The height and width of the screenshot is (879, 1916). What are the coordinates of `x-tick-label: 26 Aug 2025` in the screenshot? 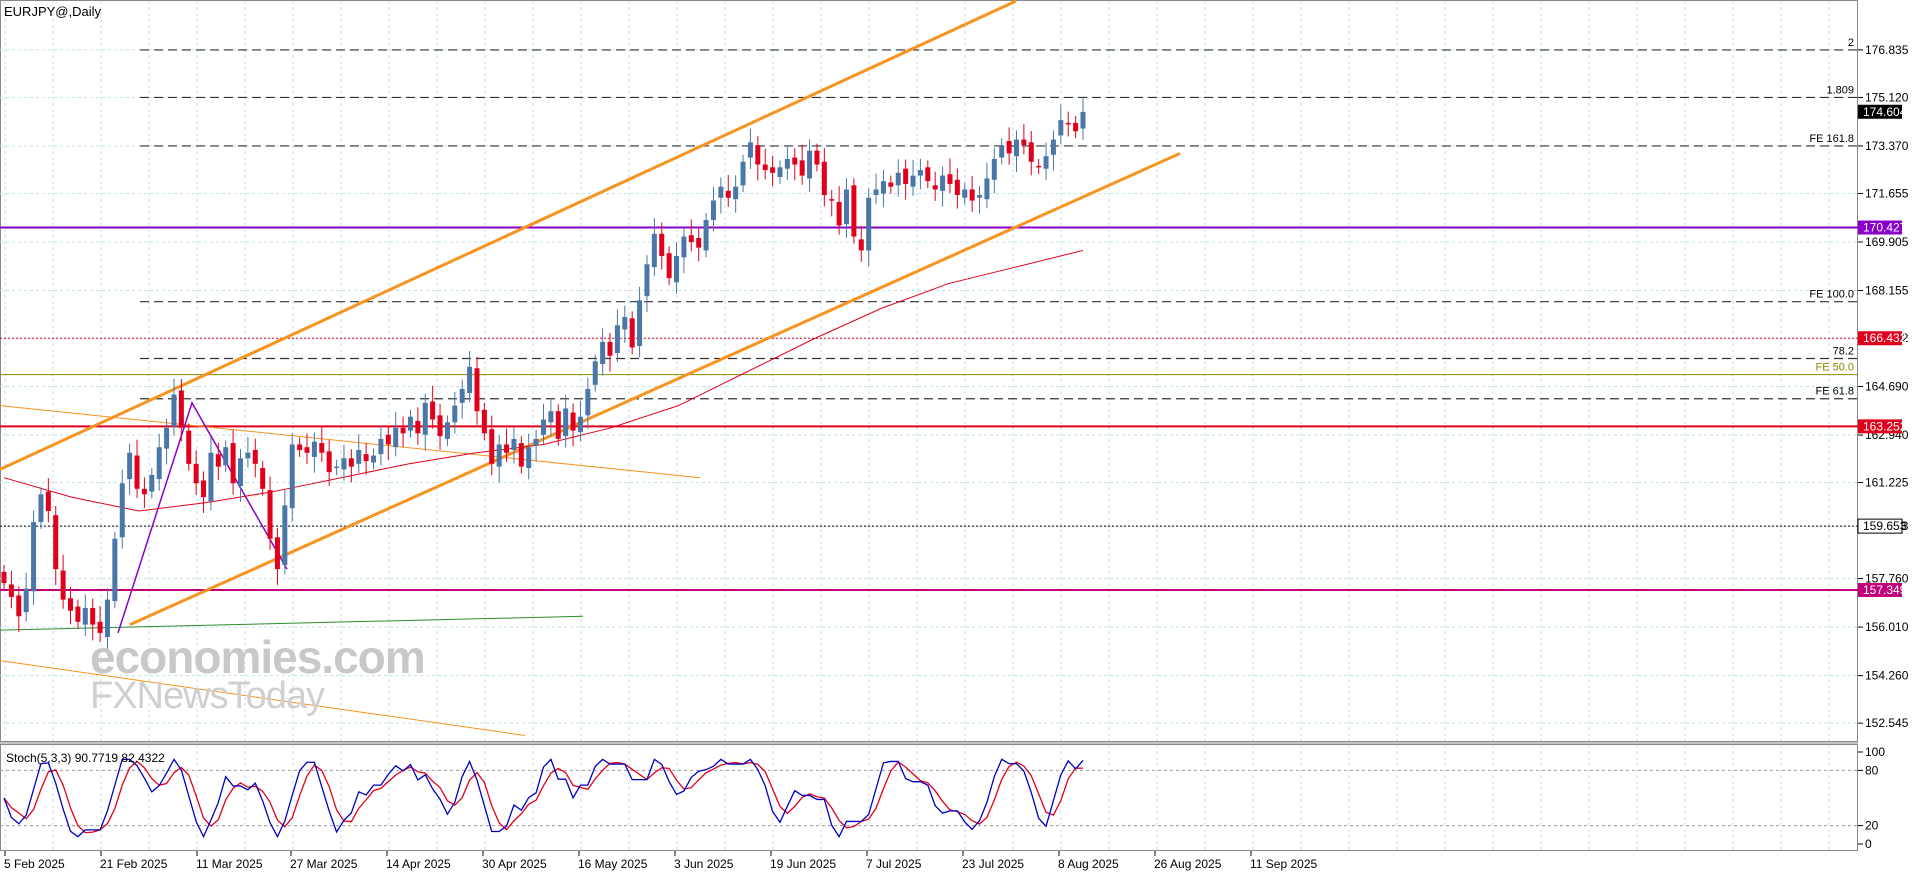 It's located at (1188, 864).